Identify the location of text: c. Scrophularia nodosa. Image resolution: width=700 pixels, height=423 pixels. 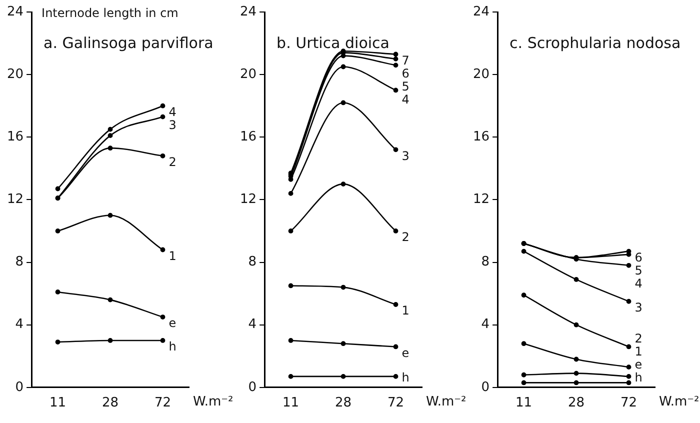
(595, 43).